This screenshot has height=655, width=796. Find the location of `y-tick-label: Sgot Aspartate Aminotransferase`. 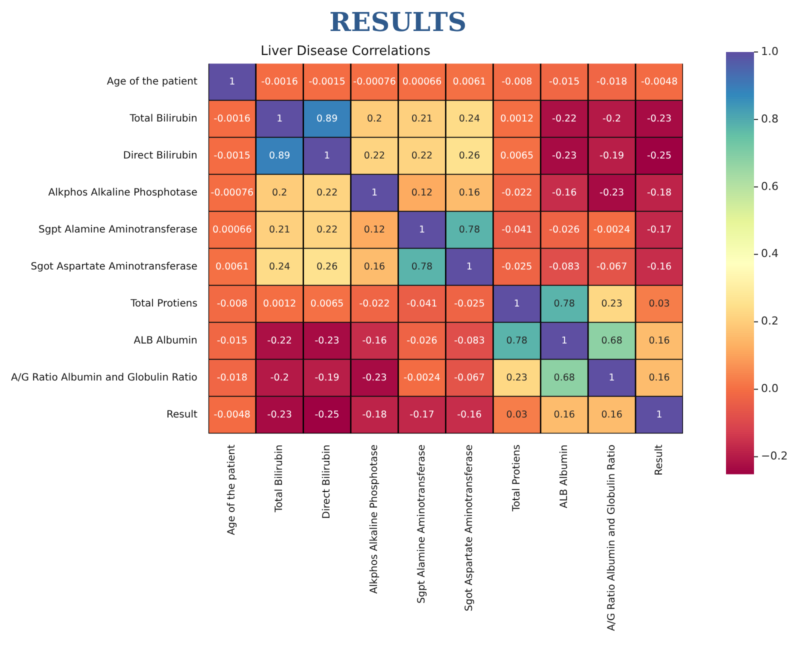

y-tick-label: Sgot Aspartate Aminotransferase is located at coordinates (114, 267).